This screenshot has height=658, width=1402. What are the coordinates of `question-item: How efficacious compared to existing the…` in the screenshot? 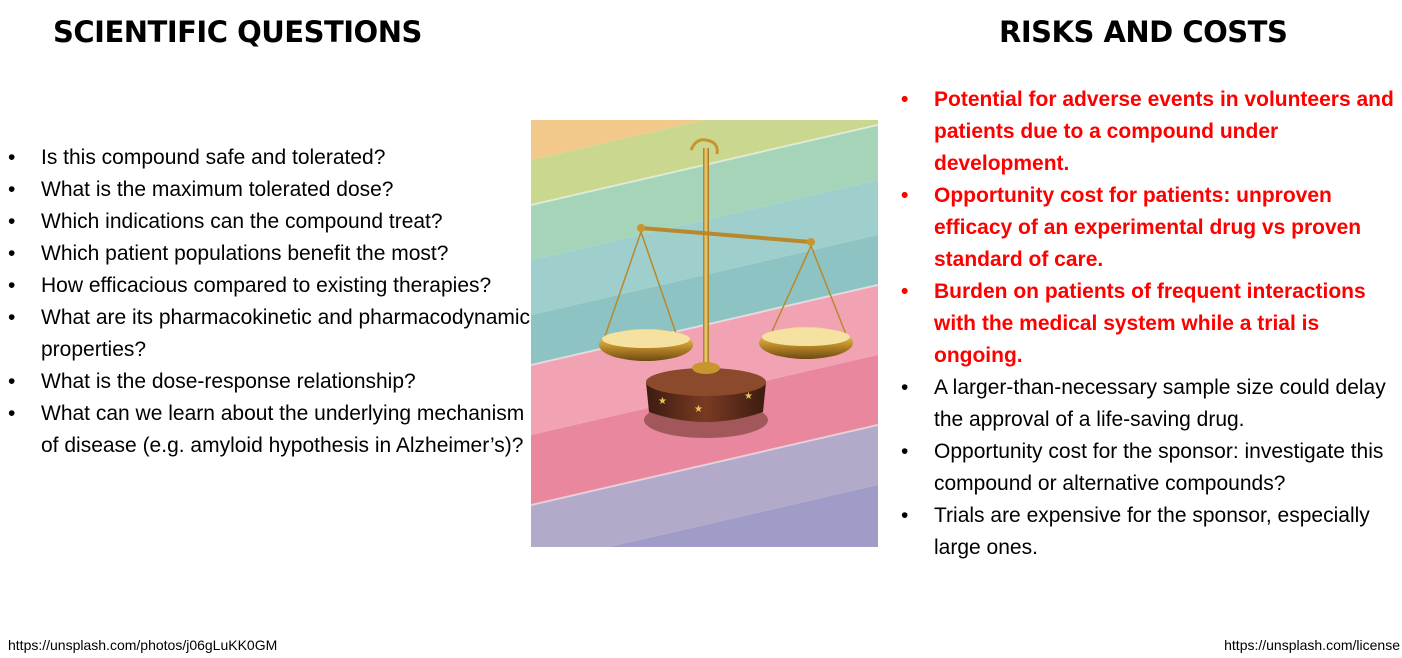 It's located at (271, 286).